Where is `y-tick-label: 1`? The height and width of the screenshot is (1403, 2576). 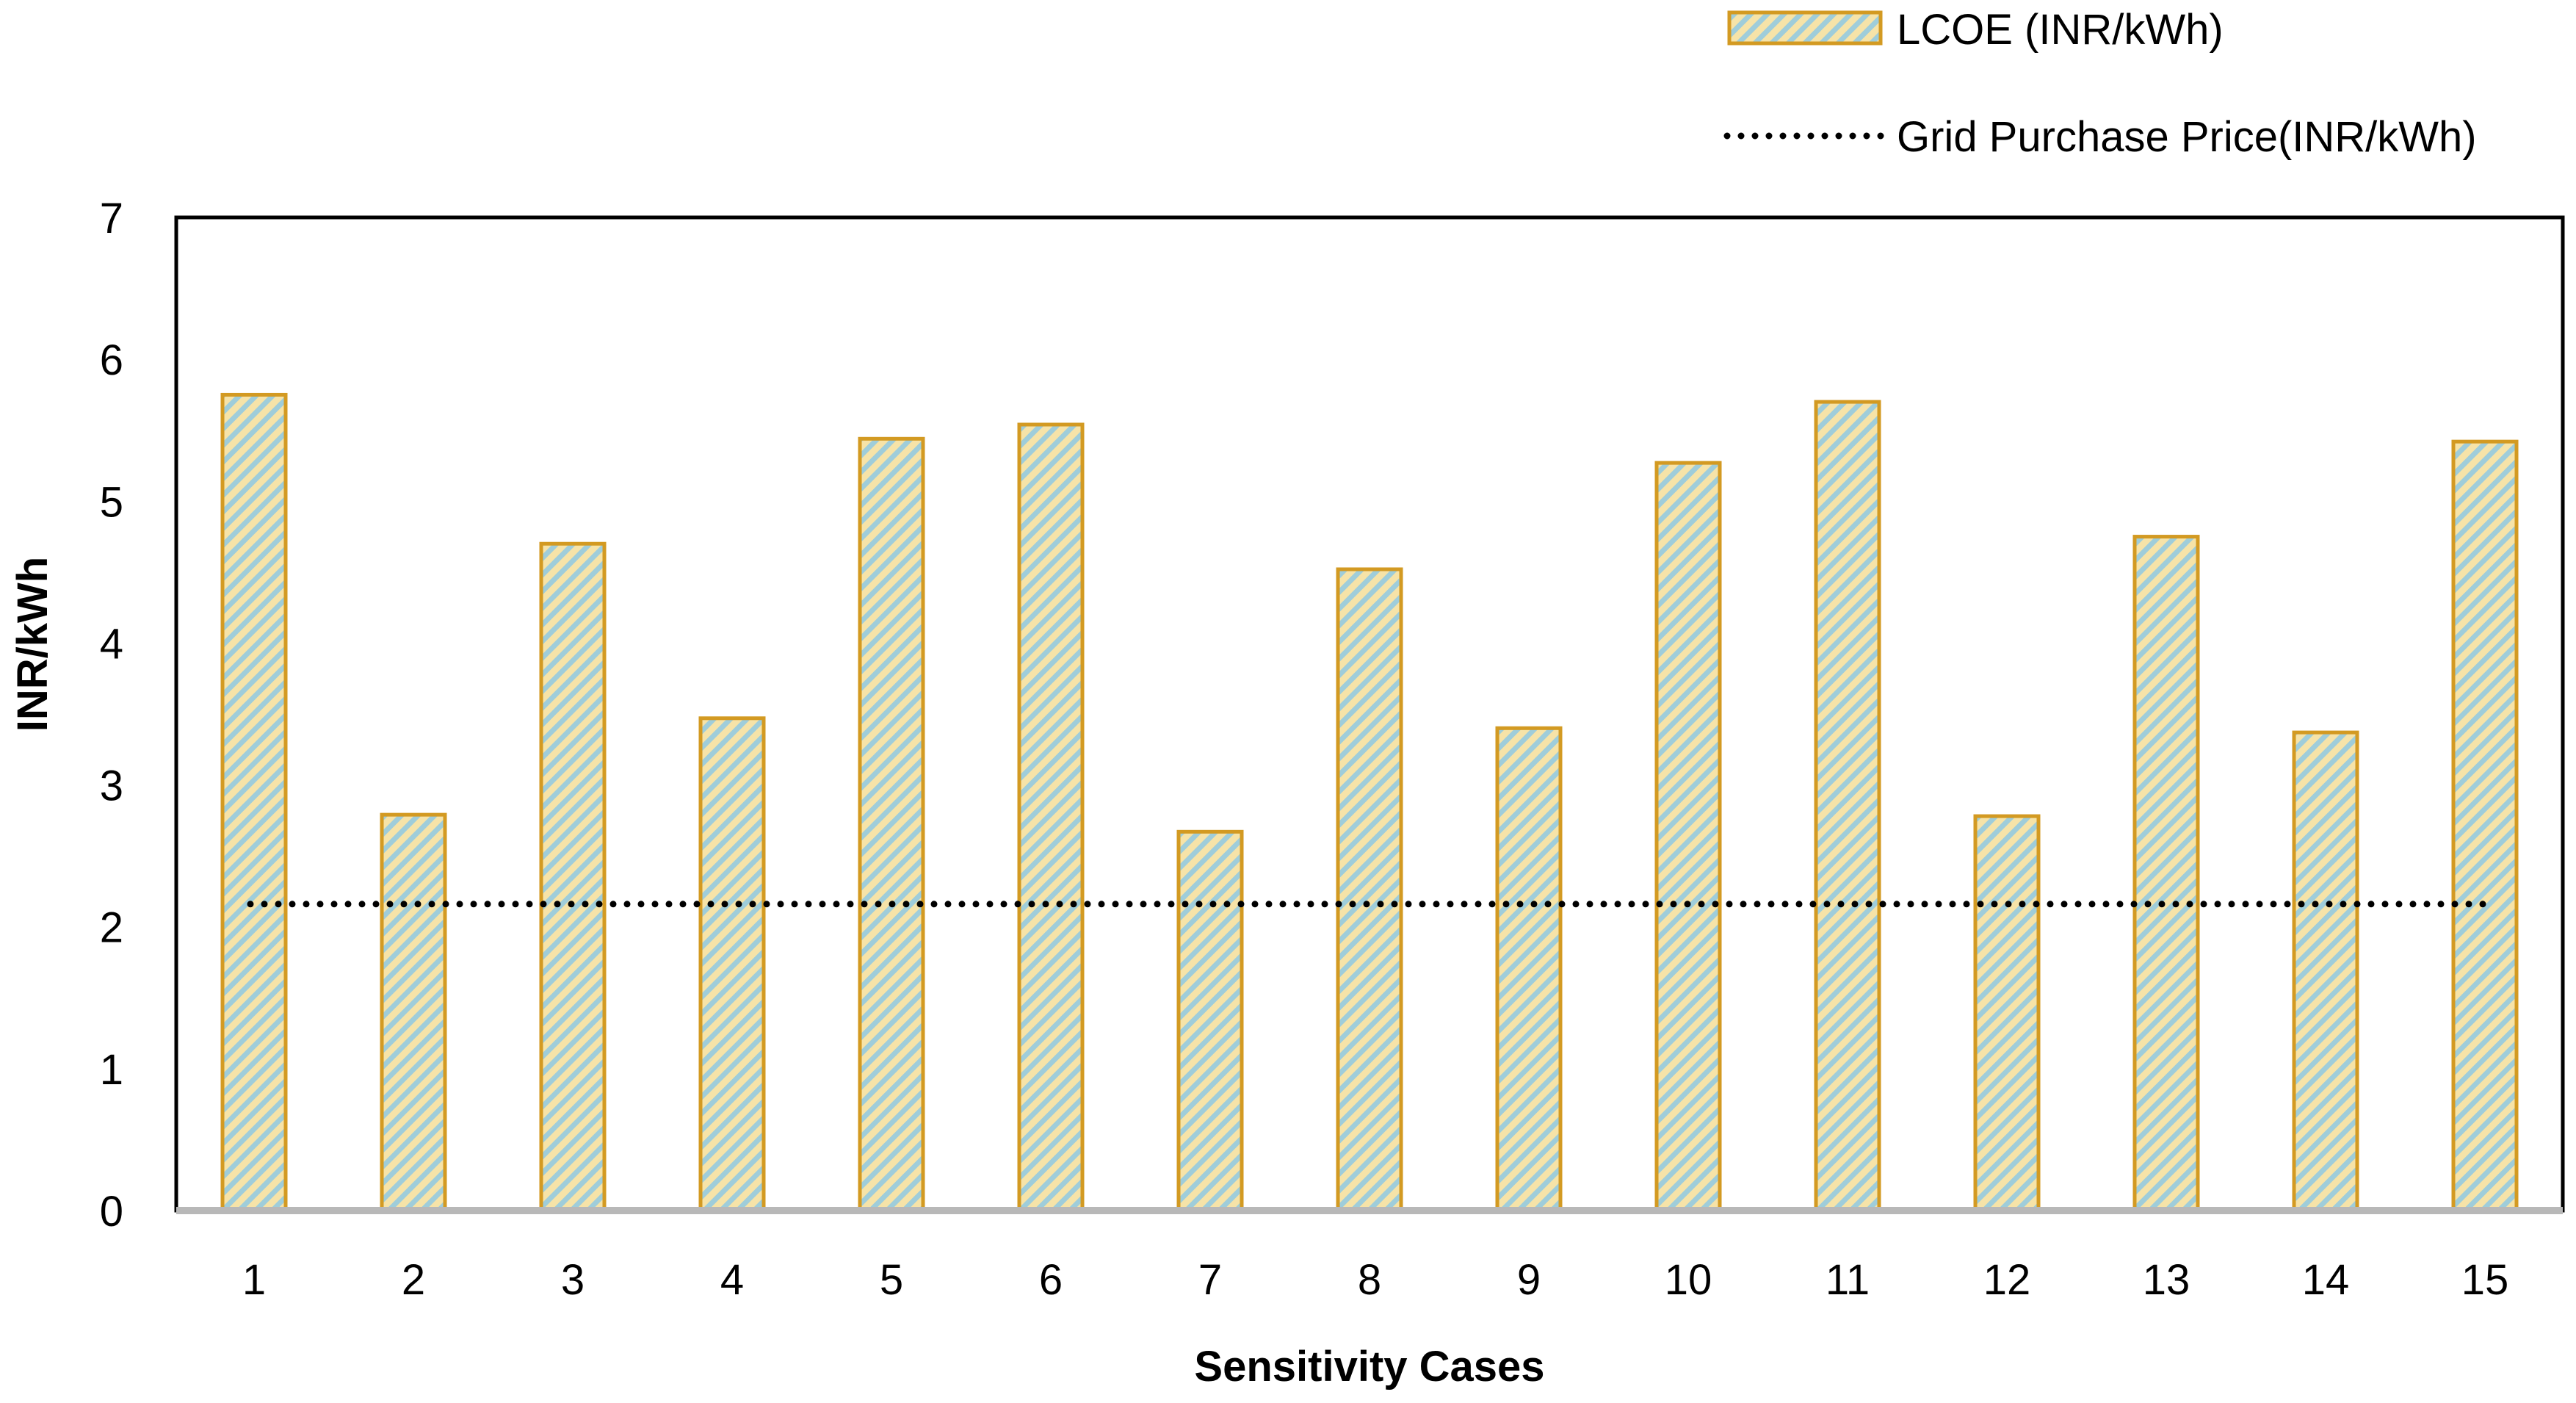
y-tick-label: 1 is located at coordinates (111, 1070).